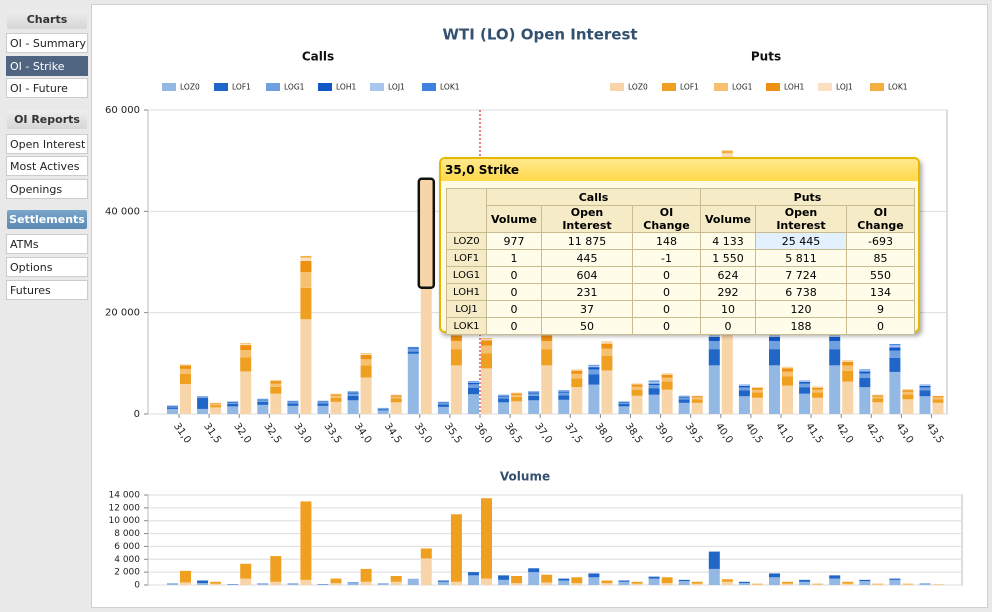  I want to click on nav-item: OI - Summary, so click(47, 43).